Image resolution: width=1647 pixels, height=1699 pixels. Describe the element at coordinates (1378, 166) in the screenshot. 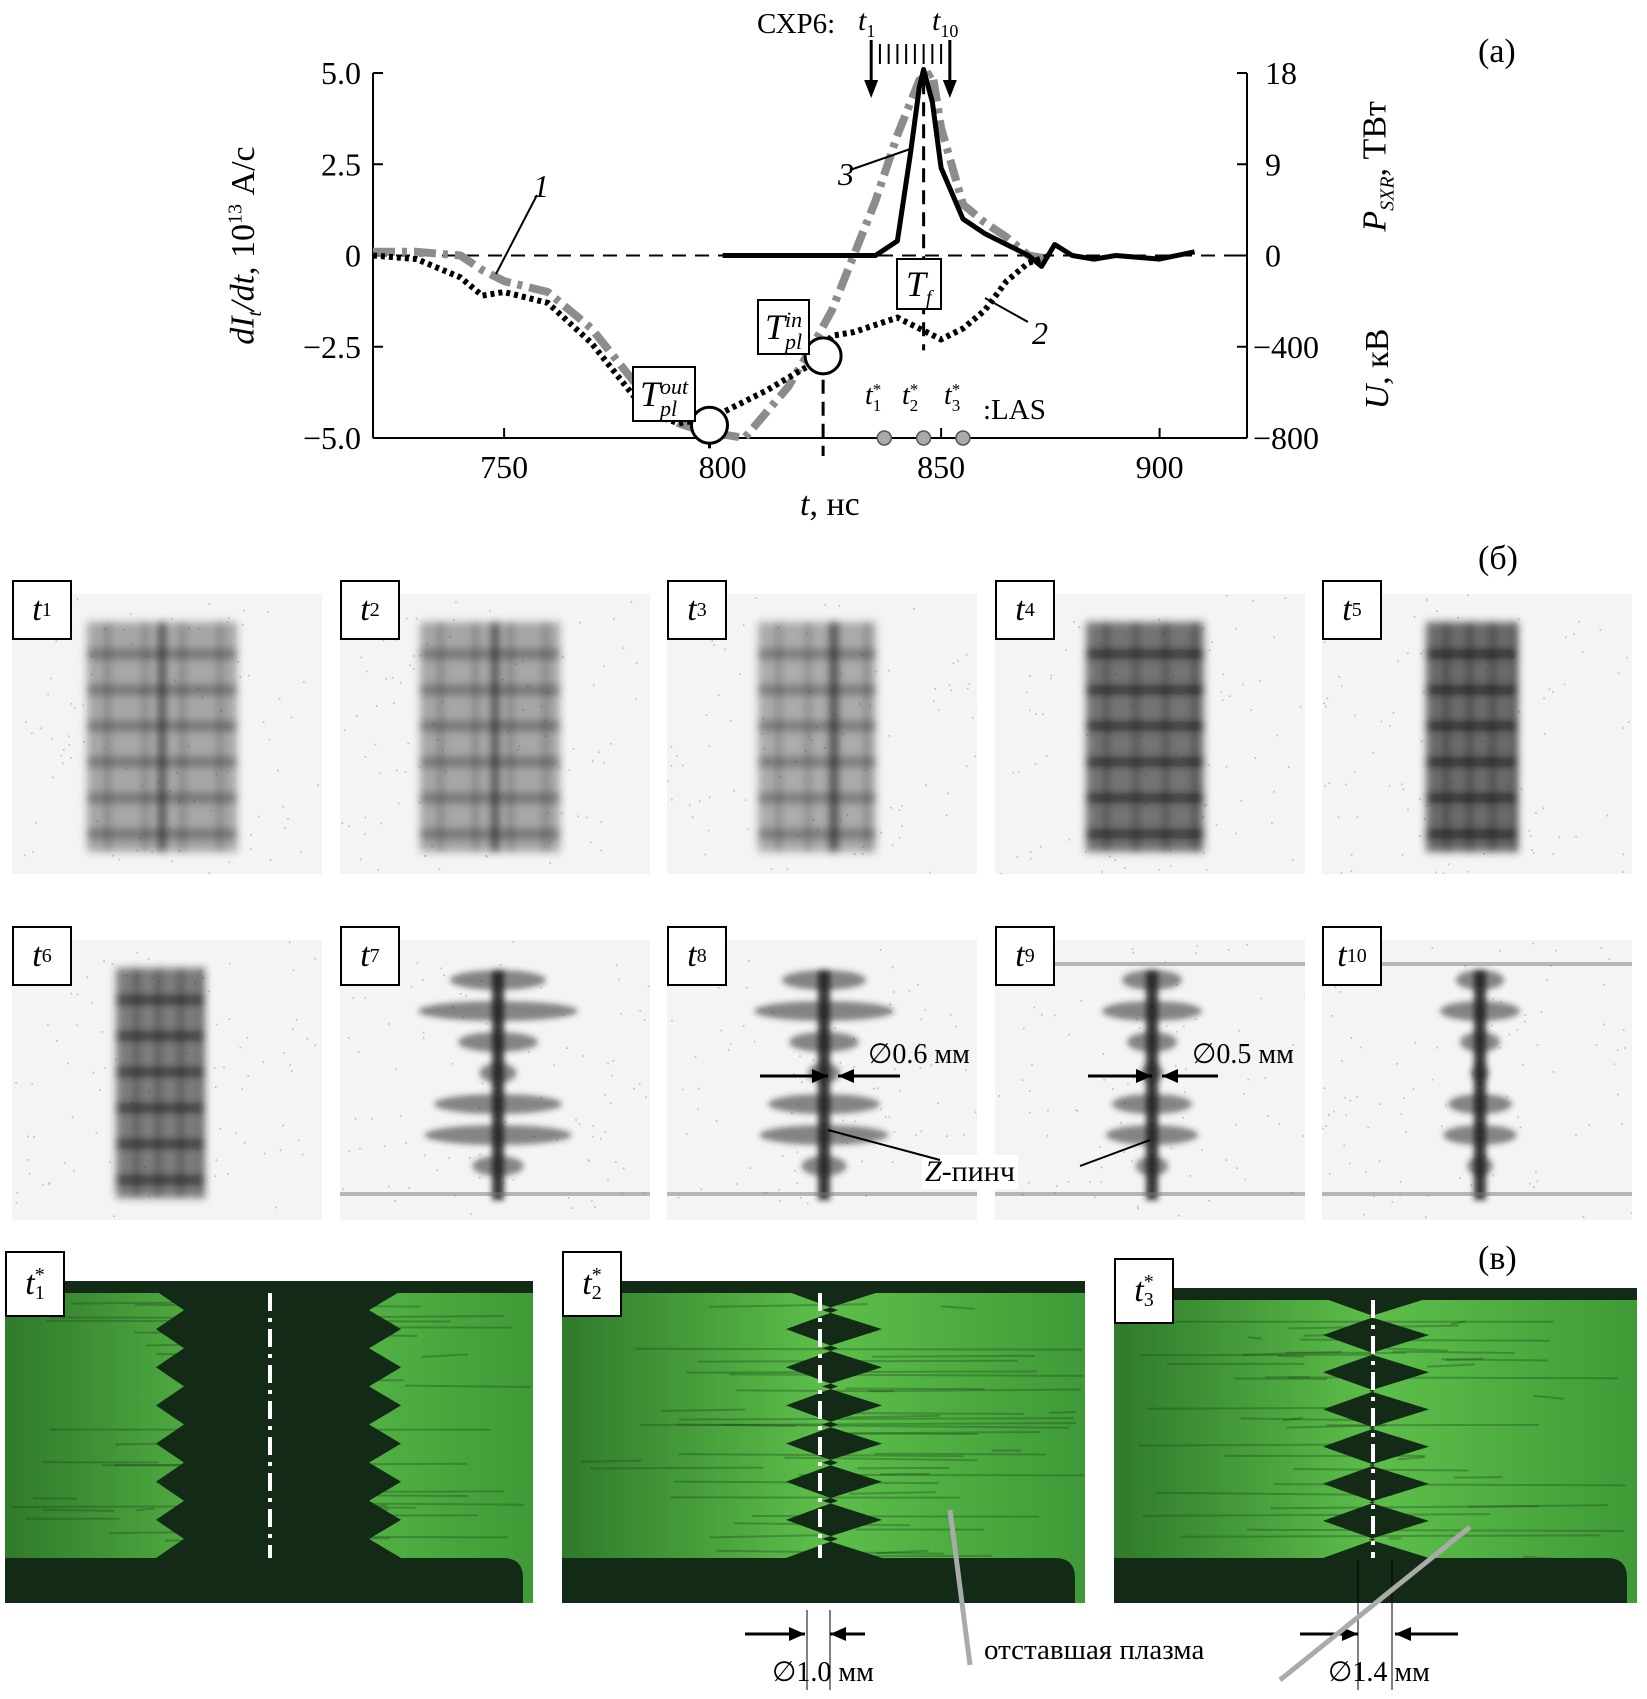

I see `y-right-top-label: PSXR, ТВт` at that location.